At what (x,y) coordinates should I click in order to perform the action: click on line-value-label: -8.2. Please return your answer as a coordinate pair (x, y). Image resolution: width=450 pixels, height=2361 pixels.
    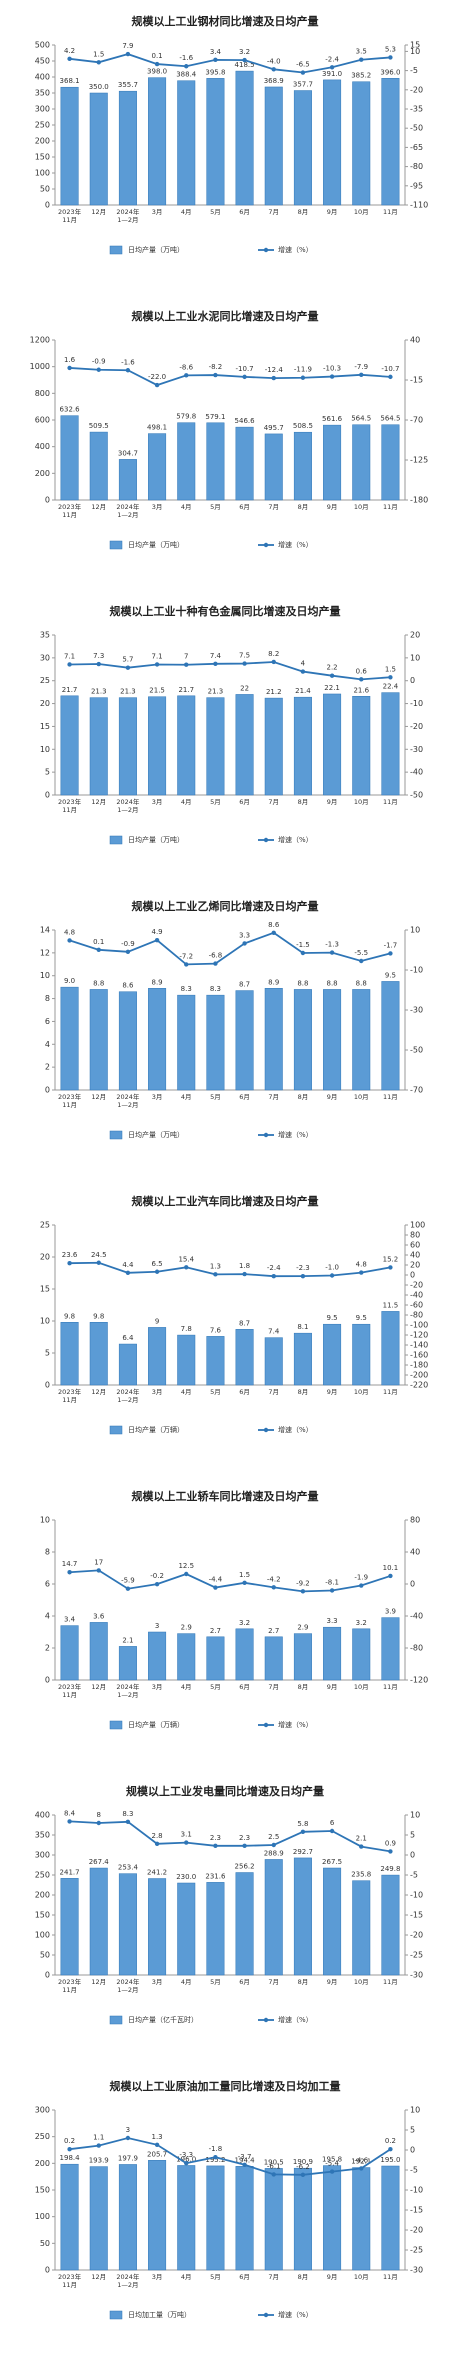
    Looking at the image, I should click on (216, 367).